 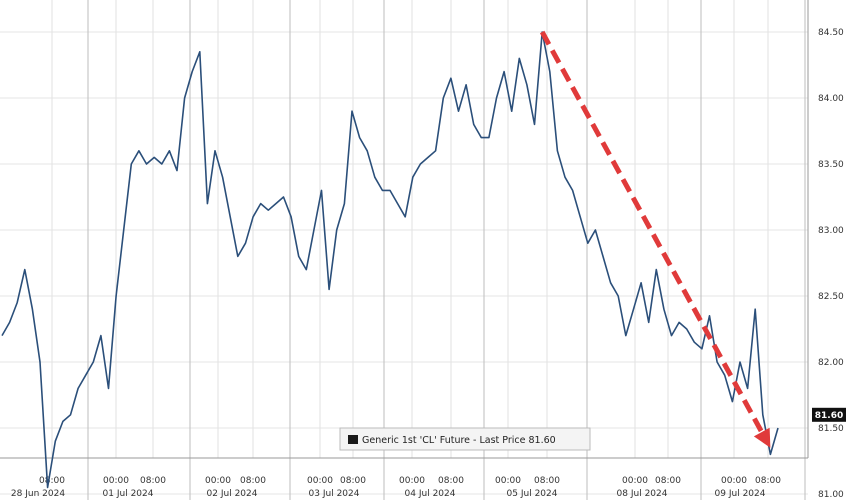 I want to click on x-date-label: 01 Jul 2024, so click(x=128, y=494).